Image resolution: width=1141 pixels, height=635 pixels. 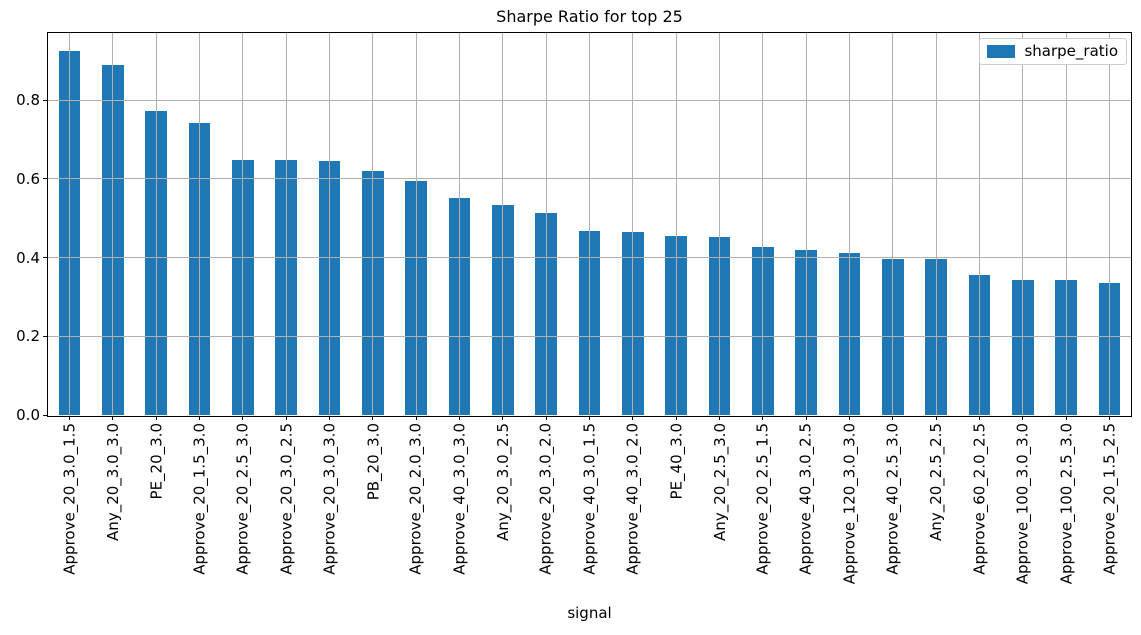 I want to click on x-tick-label-text: Approve_20_2.5_1.5, so click(x=762, y=499).